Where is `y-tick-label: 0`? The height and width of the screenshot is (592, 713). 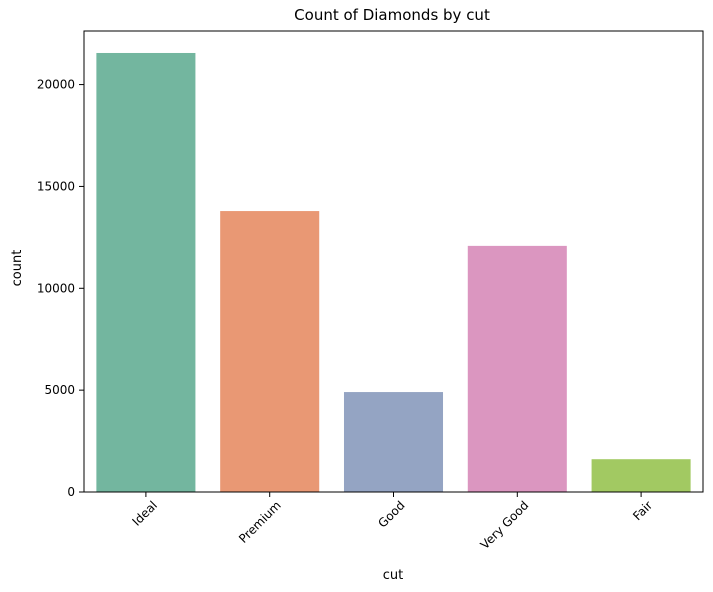
y-tick-label: 0 is located at coordinates (71, 492).